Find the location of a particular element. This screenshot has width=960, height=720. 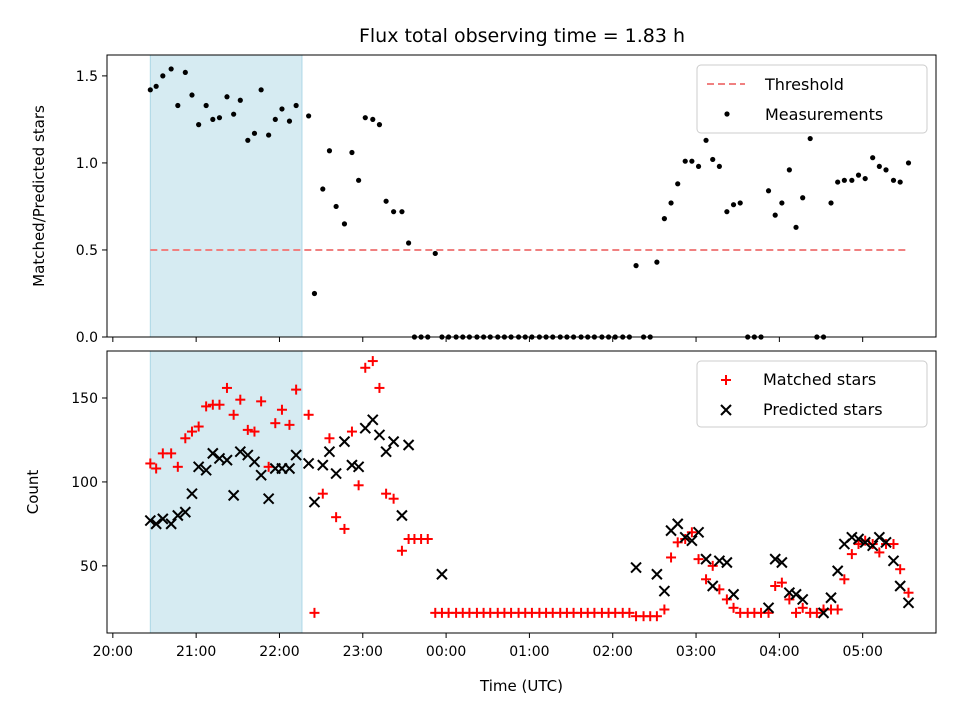

ratio-shaded-interval is located at coordinates (226, 196).